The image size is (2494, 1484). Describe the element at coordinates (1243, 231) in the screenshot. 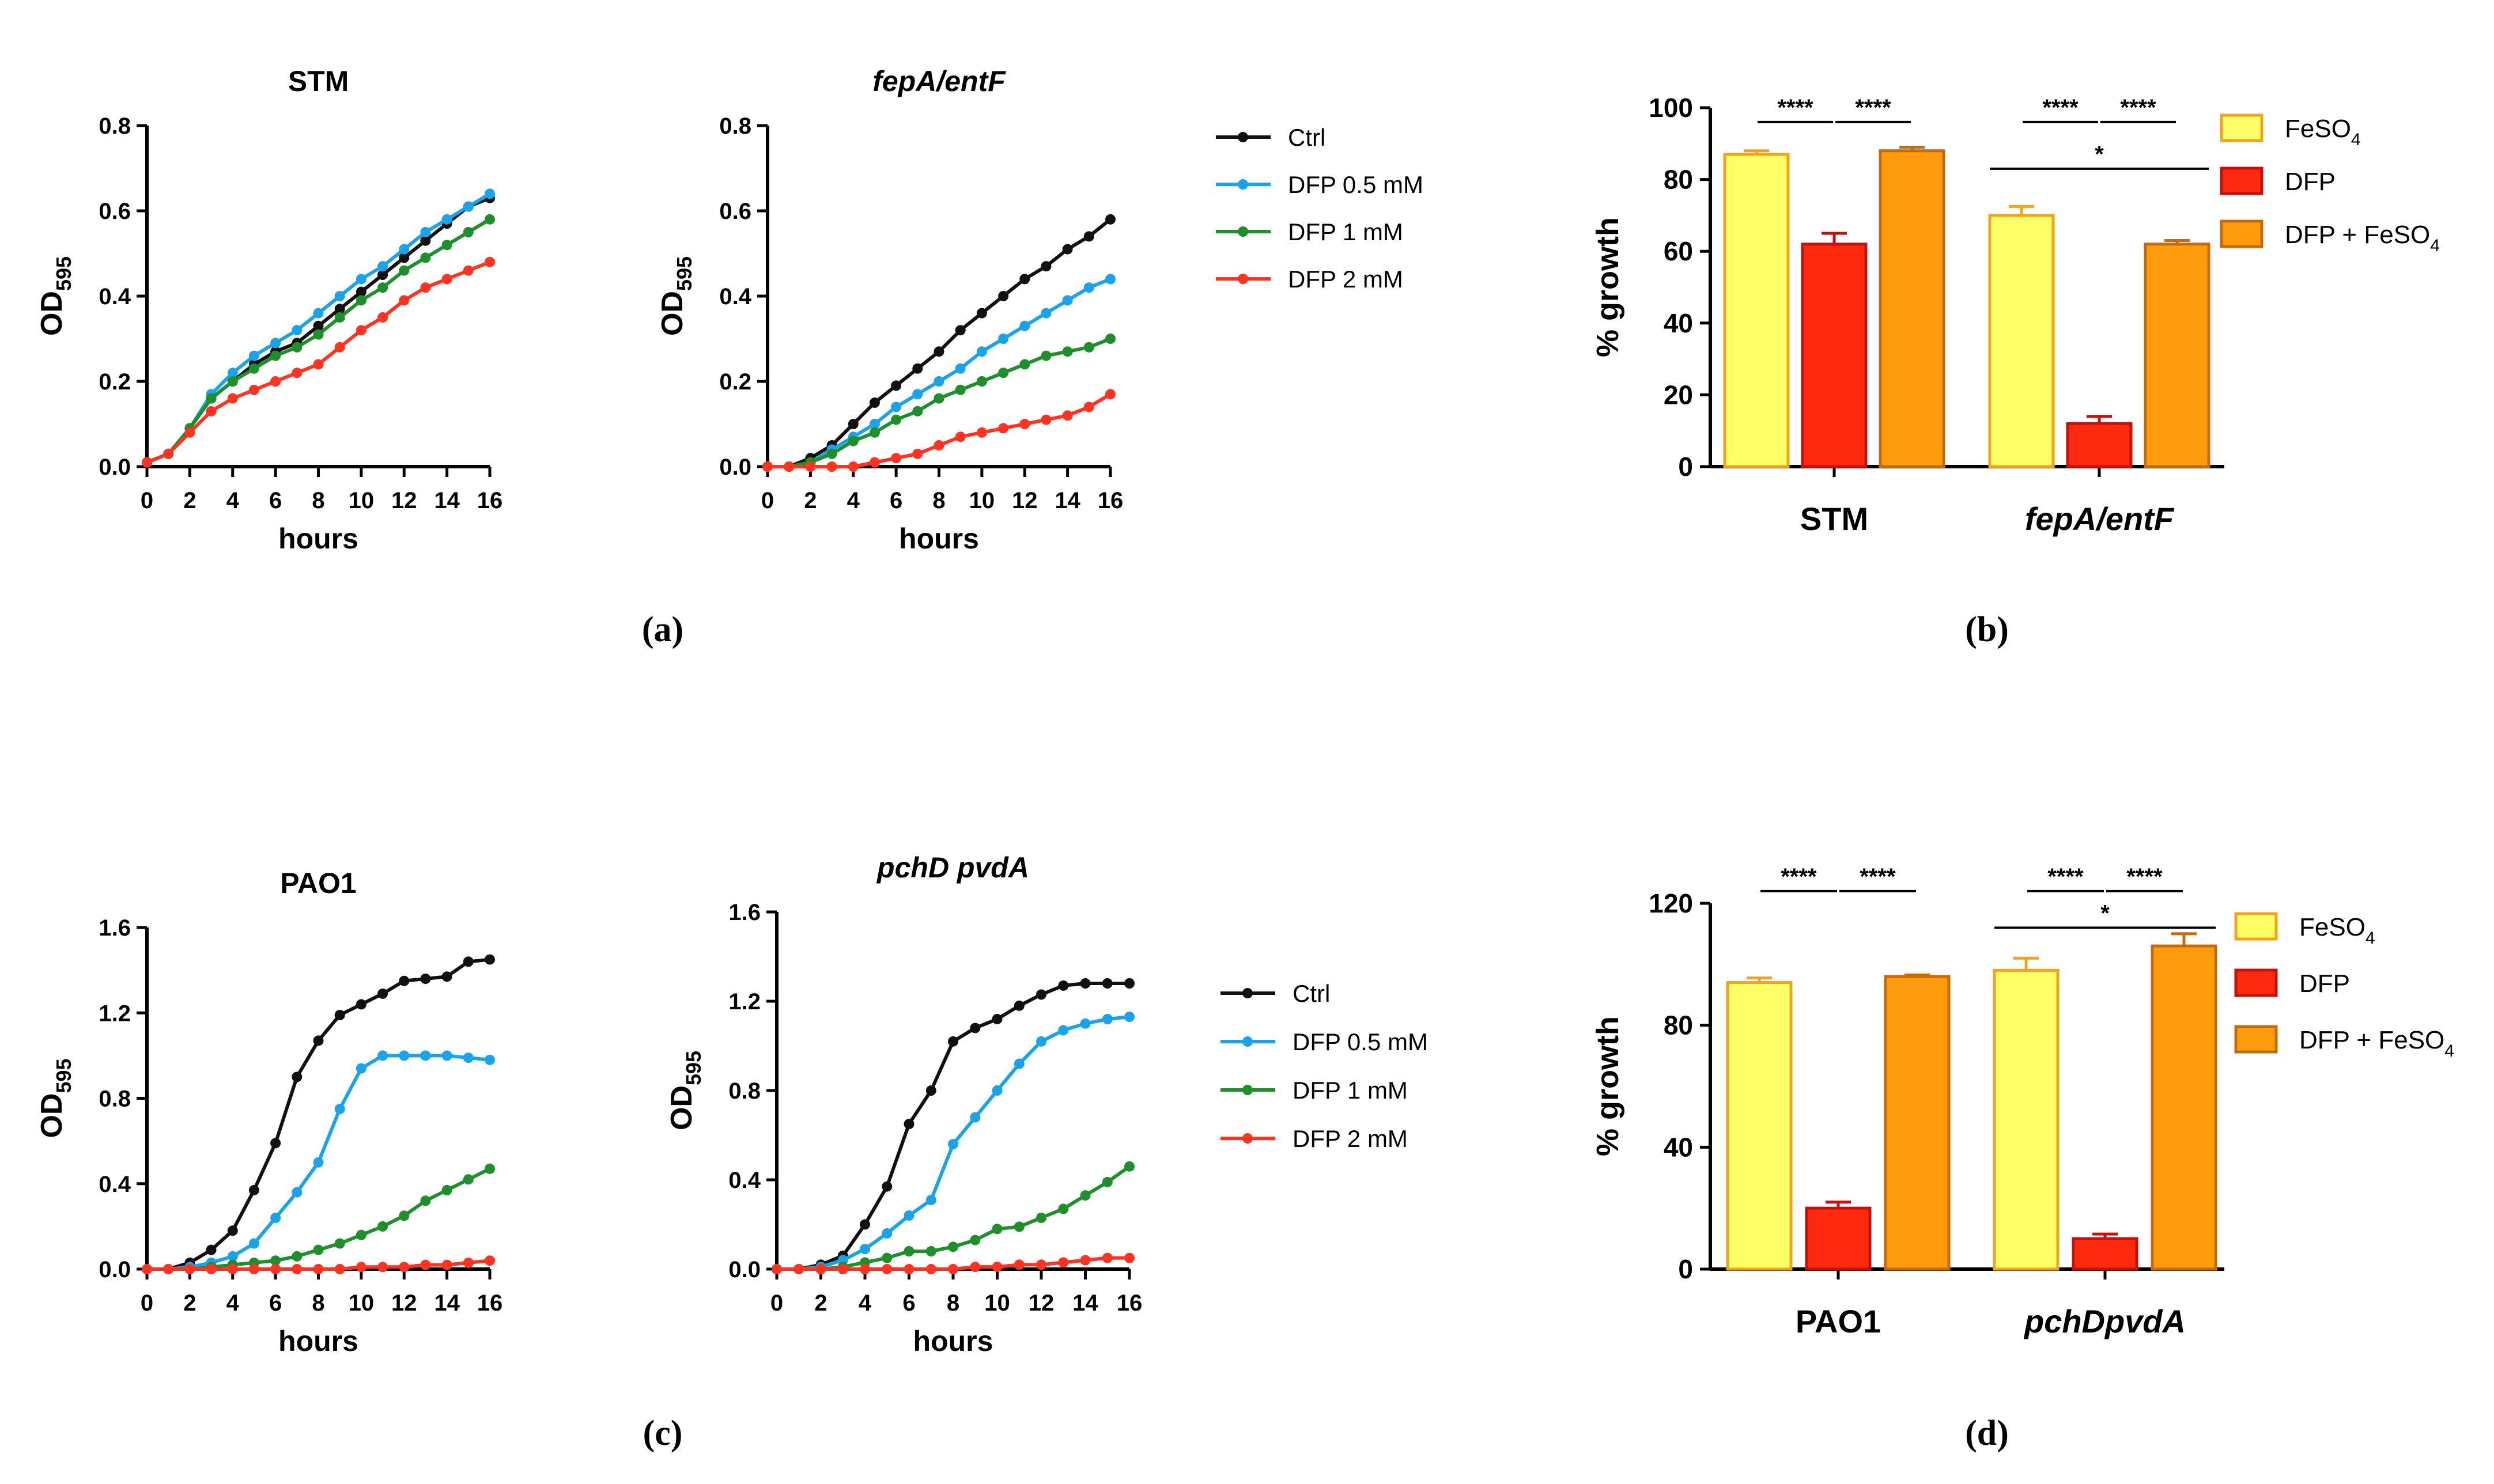

I see `legend-marker-dfp1` at that location.